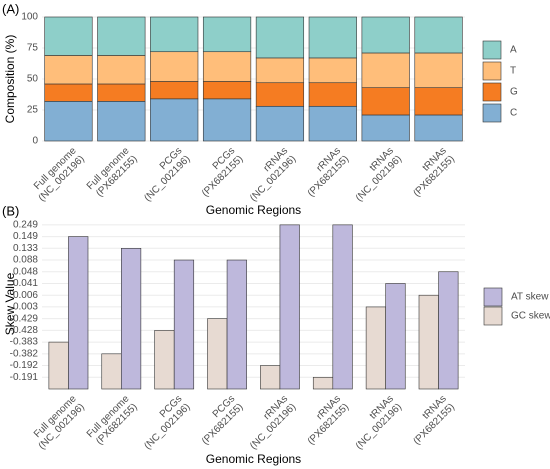 This screenshot has height=469, width=550. Describe the element at coordinates (35, 141) in the screenshot. I see `y-tick-label: 0` at that location.